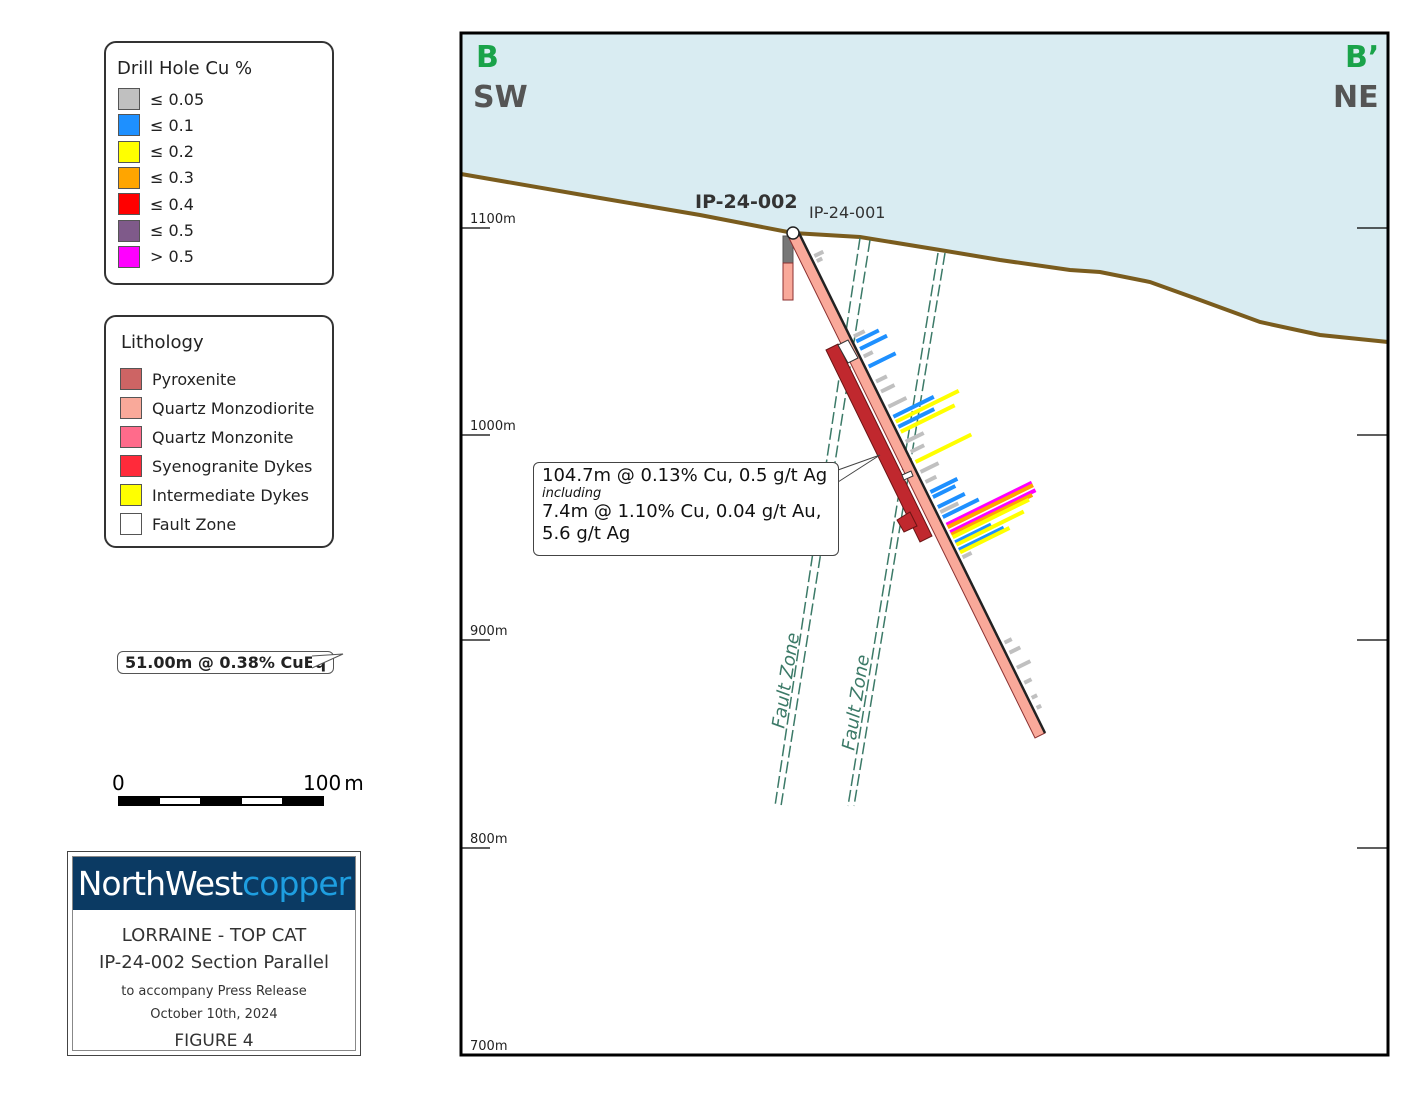 This screenshot has width=1424, height=1098. I want to click on pyroxenite-band, so click(879, 443).